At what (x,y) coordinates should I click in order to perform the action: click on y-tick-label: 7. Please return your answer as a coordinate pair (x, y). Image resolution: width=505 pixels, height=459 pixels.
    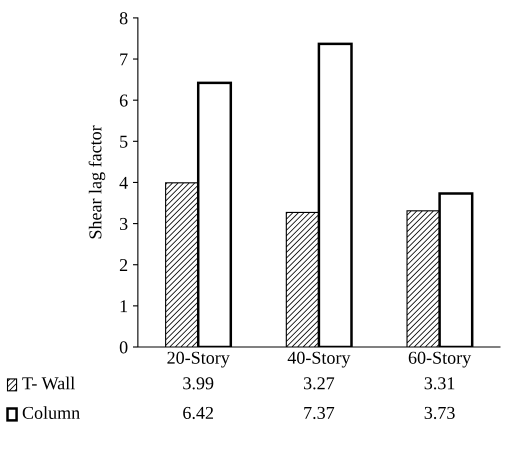
    Looking at the image, I should click on (124, 59).